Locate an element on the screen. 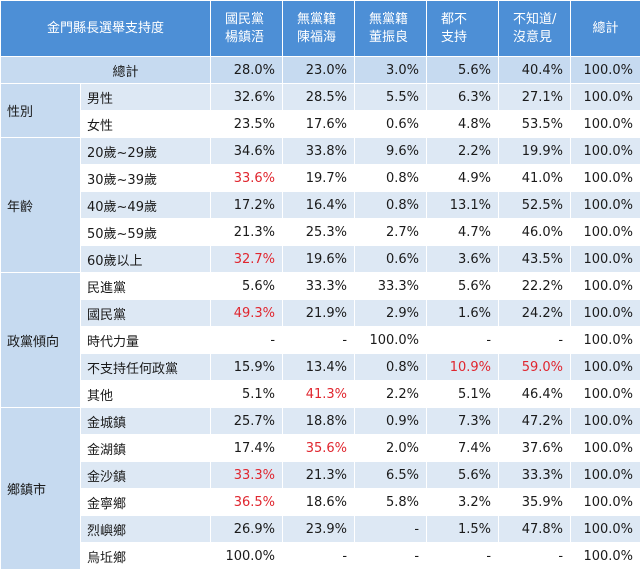 The width and height of the screenshot is (640, 581). table-cell: 28.0% is located at coordinates (247, 70).